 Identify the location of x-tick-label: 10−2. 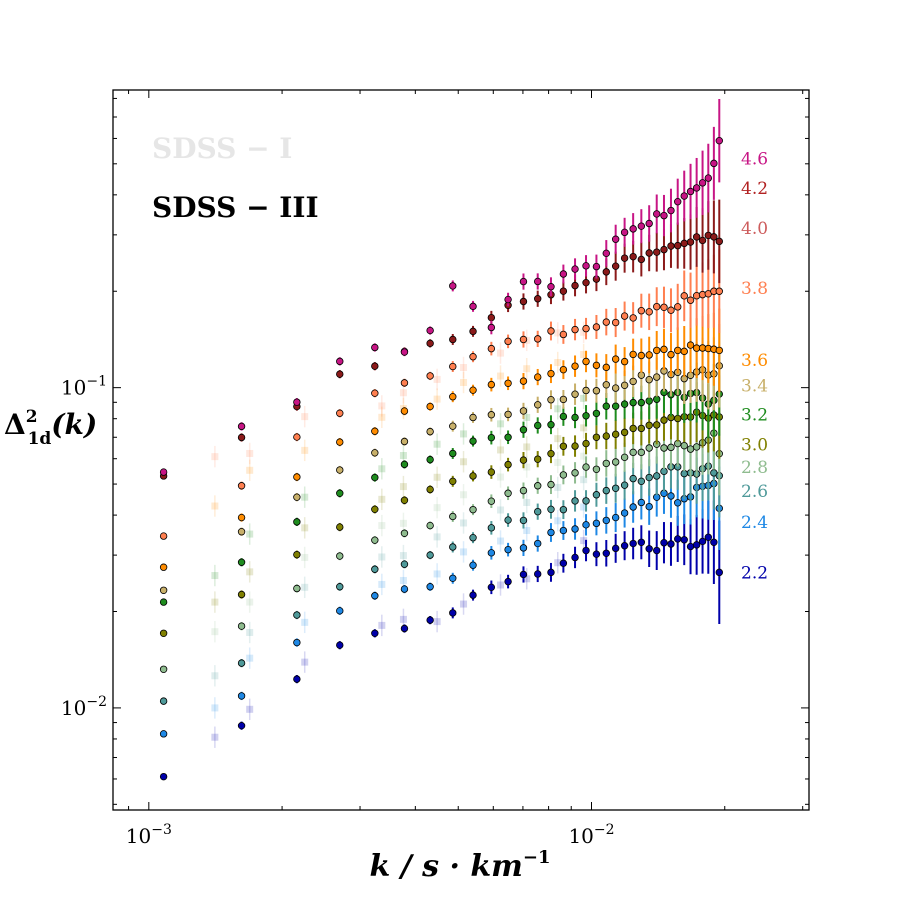
(591, 835).